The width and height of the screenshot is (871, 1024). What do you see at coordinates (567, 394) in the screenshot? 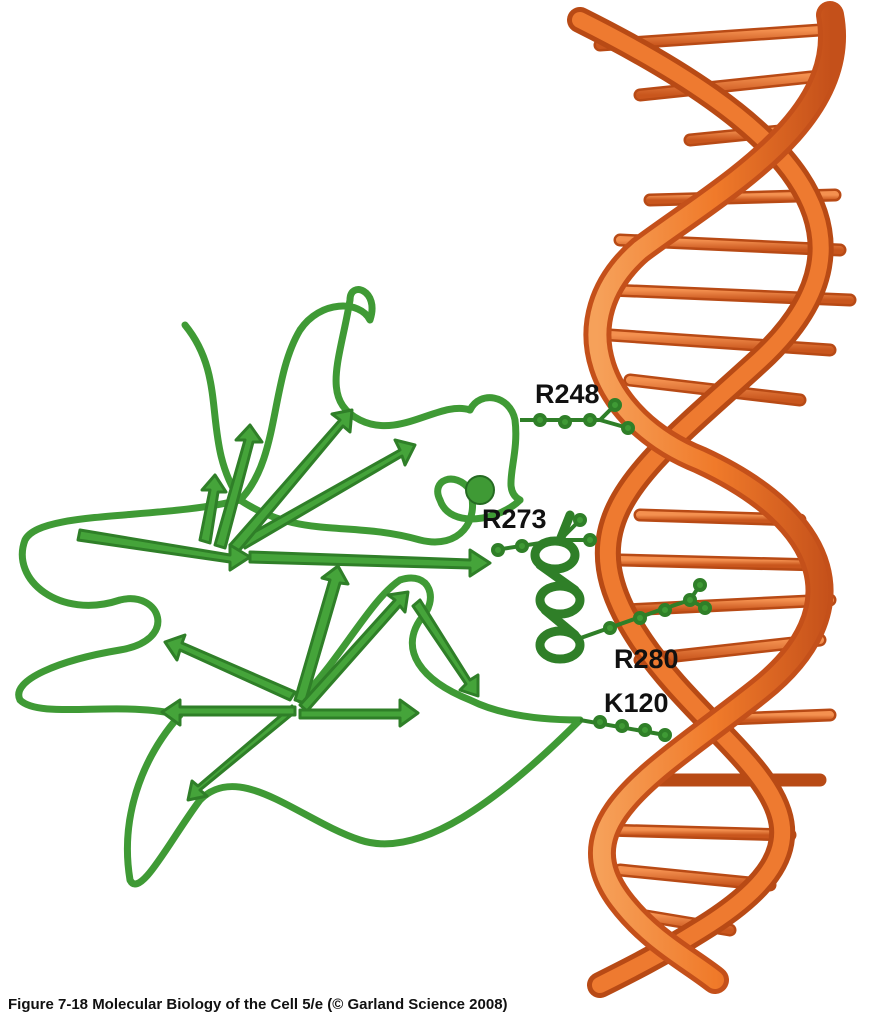
I see `label-r248: R248` at bounding box center [567, 394].